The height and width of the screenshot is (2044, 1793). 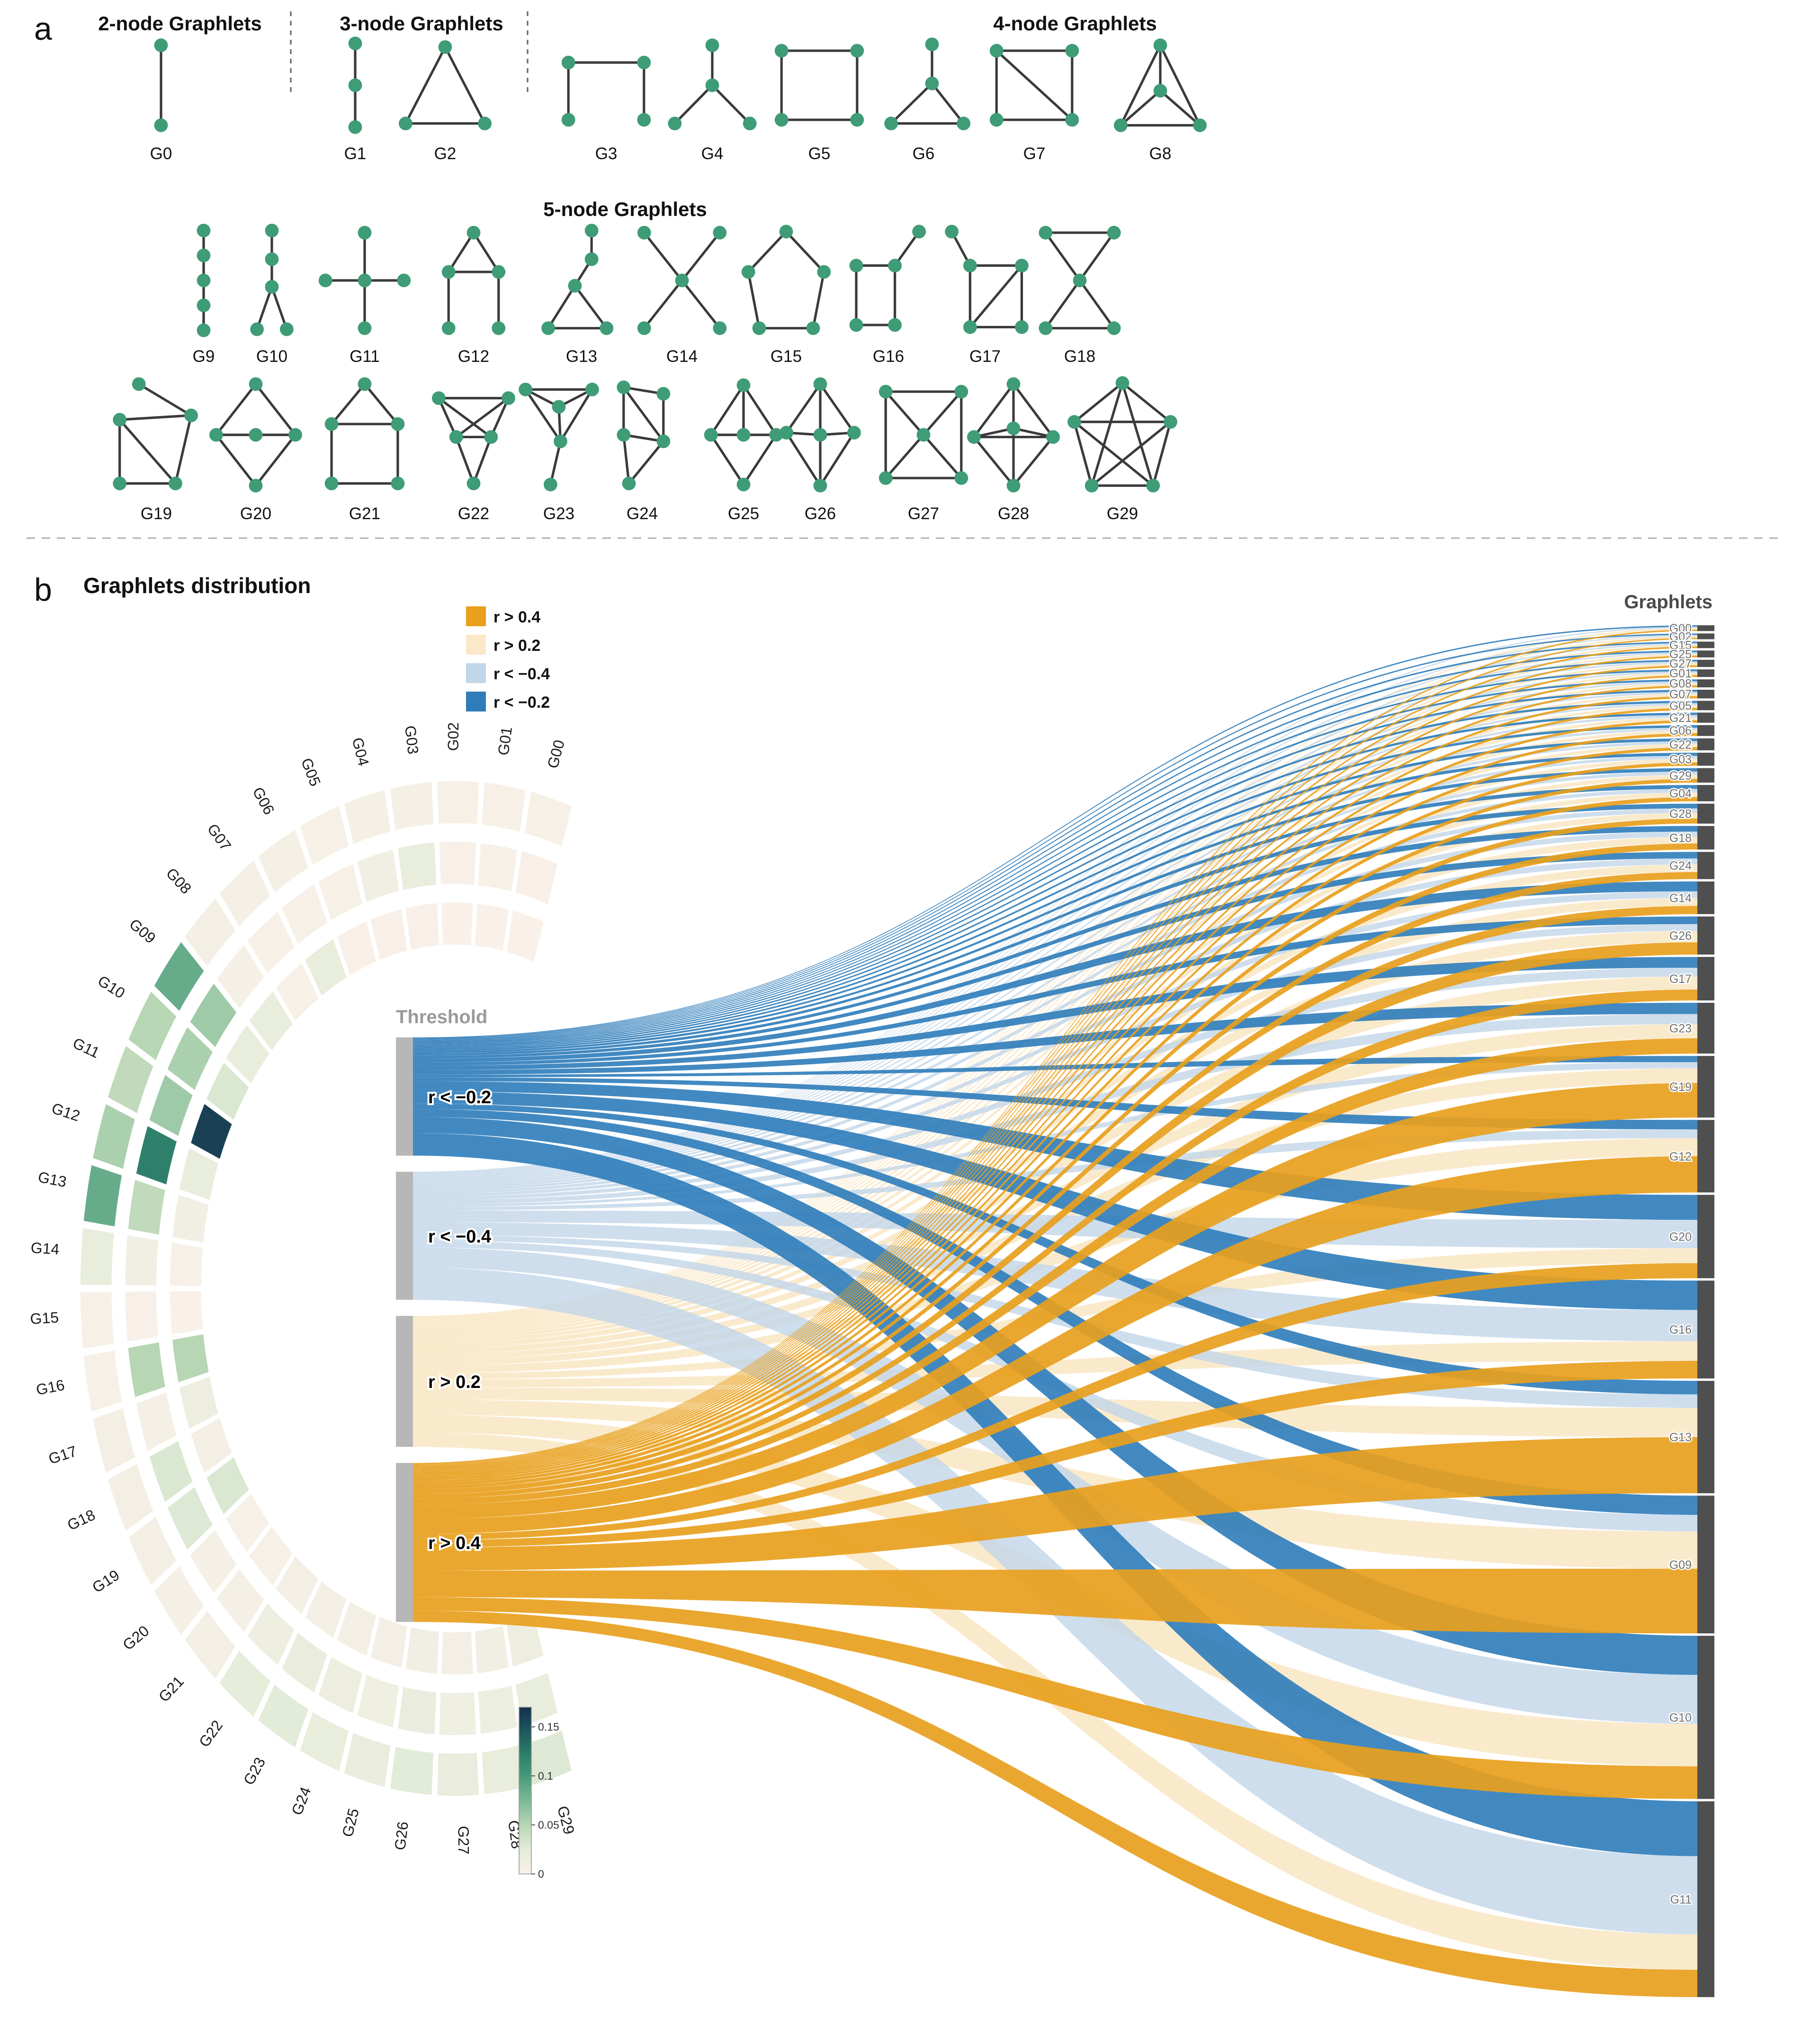 What do you see at coordinates (1705, 897) in the screenshot?
I see `graphlet-node-G14` at bounding box center [1705, 897].